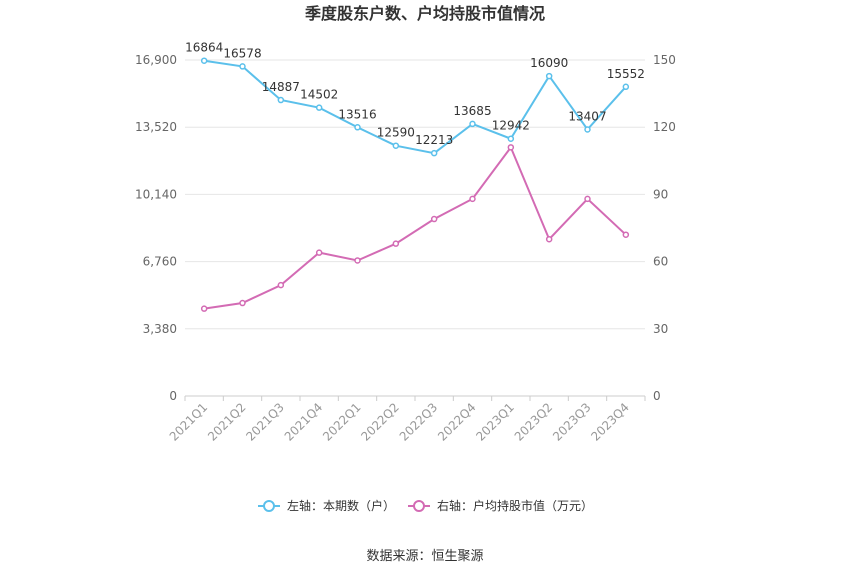 The height and width of the screenshot is (575, 850). I want to click on x-tick-label: 2023Q3, so click(572, 422).